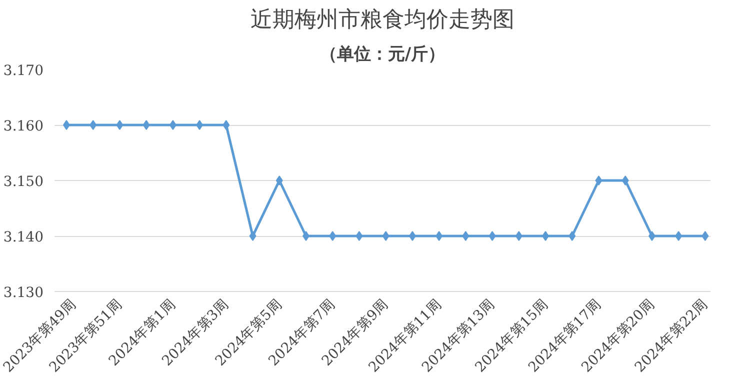 This screenshot has height=388, width=749. What do you see at coordinates (23, 71) in the screenshot?
I see `y-tick-label: 3.170` at bounding box center [23, 71].